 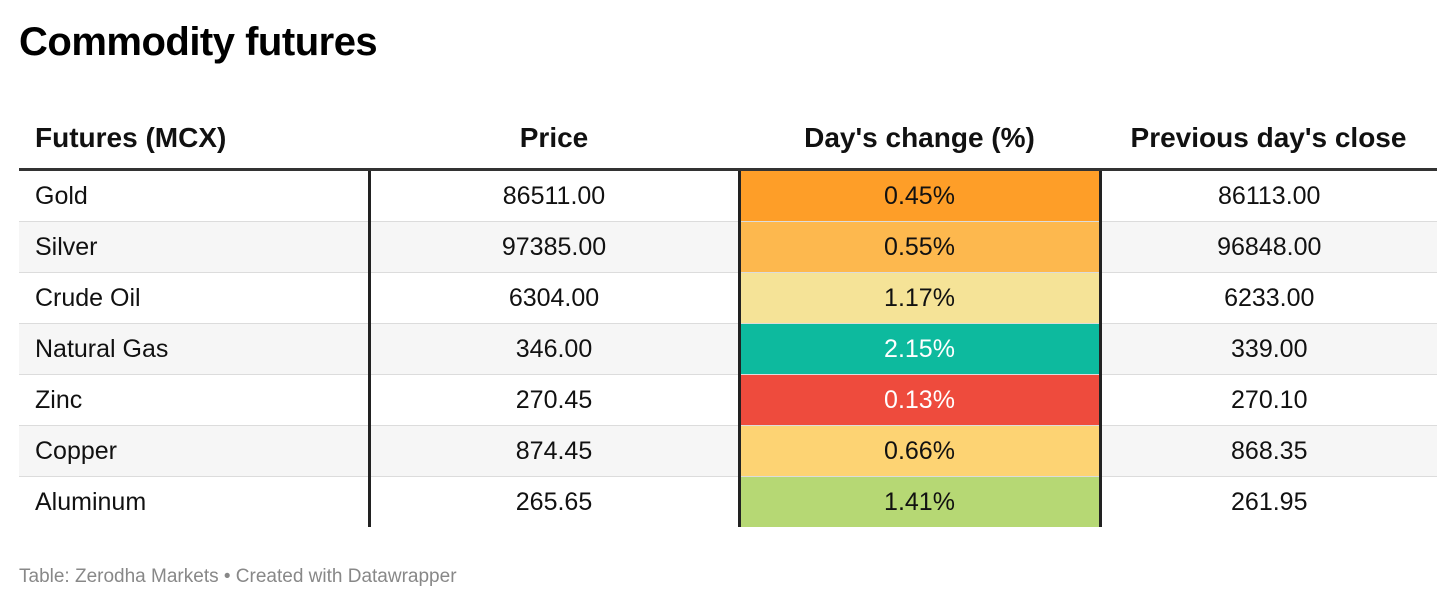 What do you see at coordinates (553, 501) in the screenshot?
I see `price-cell: 265.65` at bounding box center [553, 501].